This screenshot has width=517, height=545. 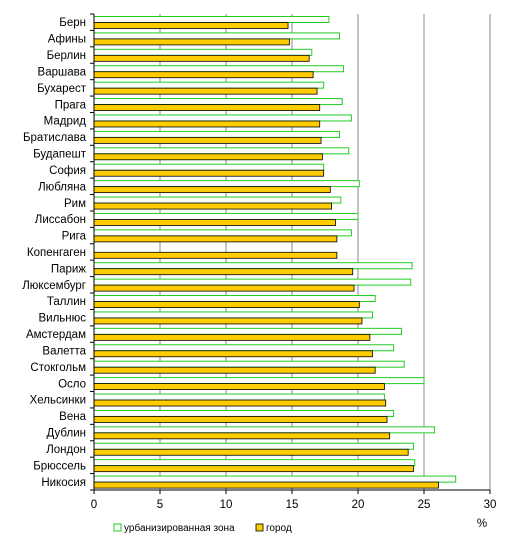 What do you see at coordinates (56, 335) in the screenshot?
I see `category-label-19: Амстердам` at bounding box center [56, 335].